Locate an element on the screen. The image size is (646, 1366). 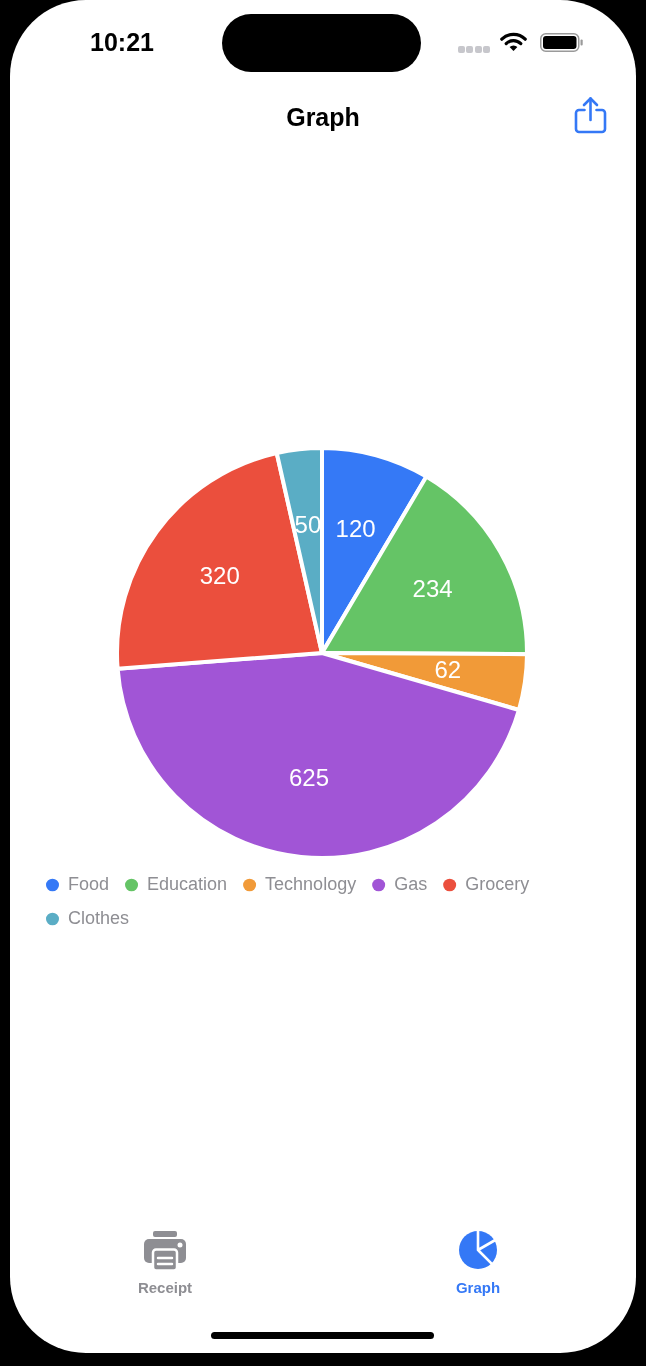
data-label: 320 is located at coordinates (219, 576).